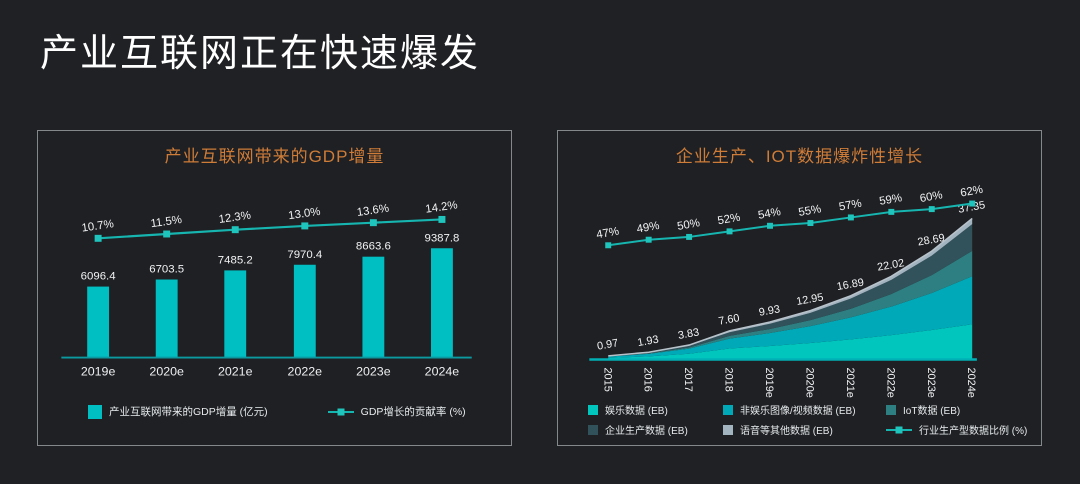 Image resolution: width=1080 pixels, height=484 pixels. I want to click on legend-area-series-4: 语音等其他数据 (EB), so click(804, 429).